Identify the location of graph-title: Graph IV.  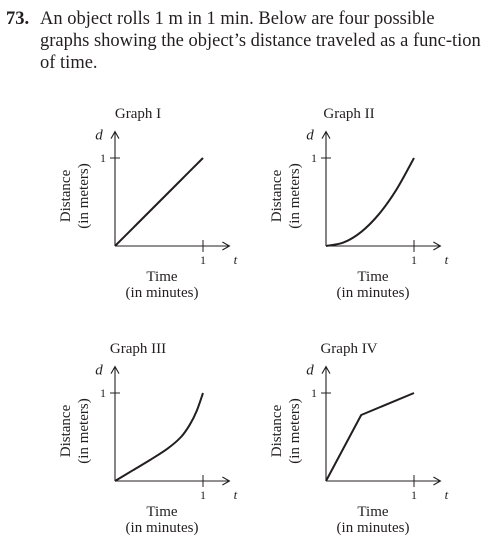
(348, 349).